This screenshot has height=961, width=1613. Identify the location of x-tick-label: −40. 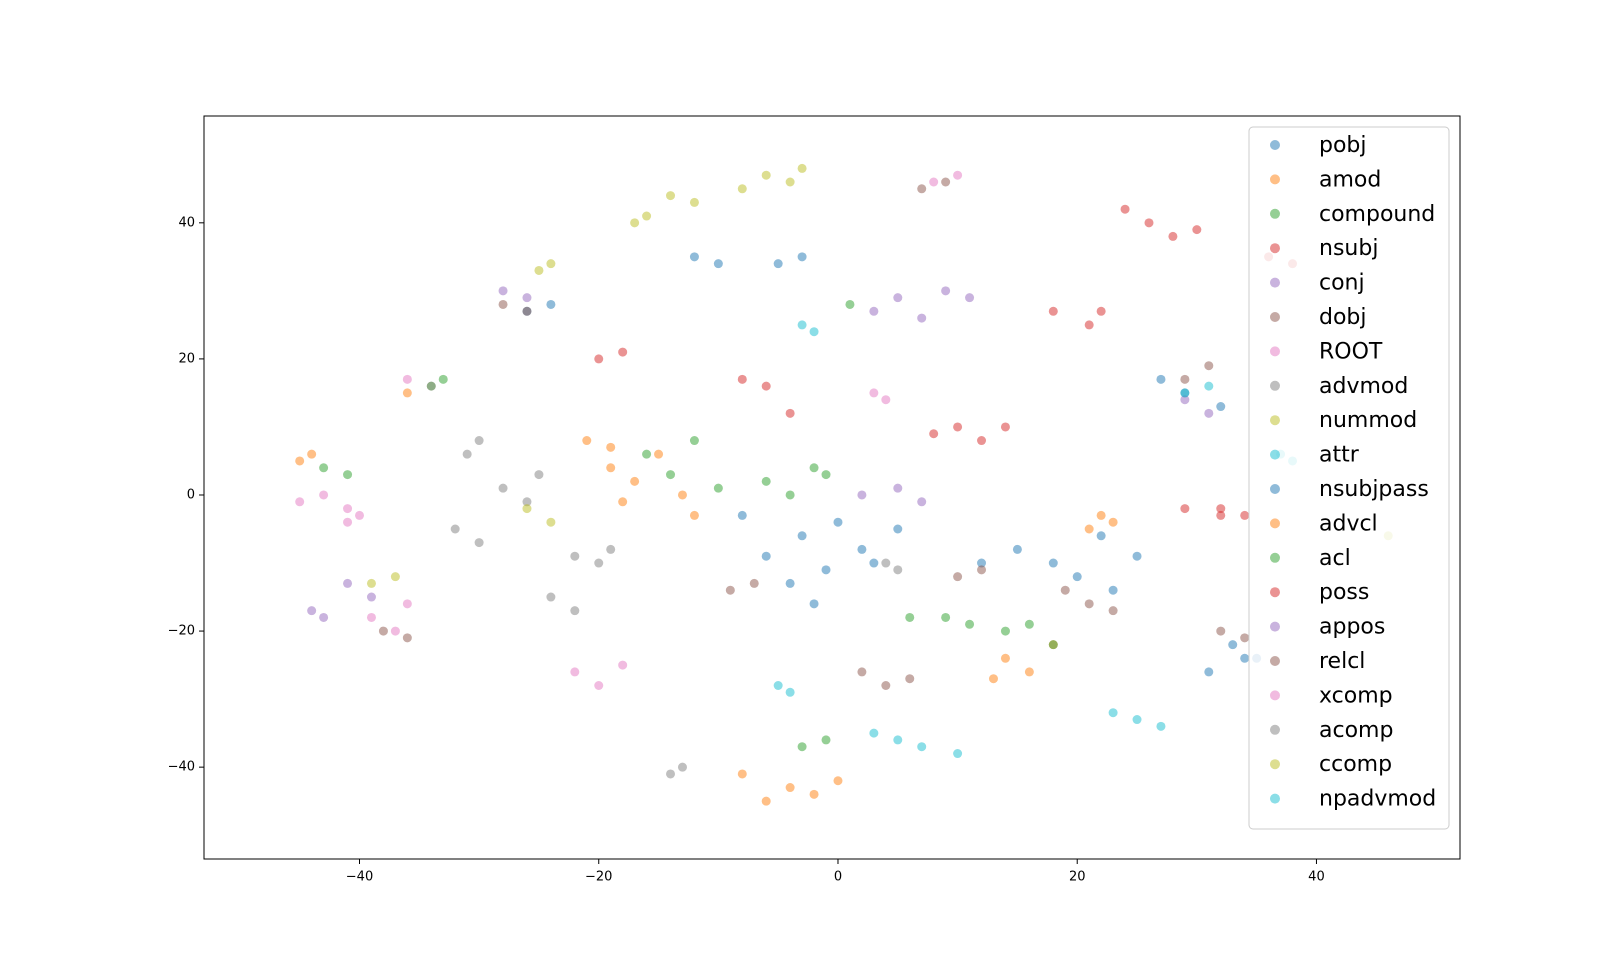
(359, 877).